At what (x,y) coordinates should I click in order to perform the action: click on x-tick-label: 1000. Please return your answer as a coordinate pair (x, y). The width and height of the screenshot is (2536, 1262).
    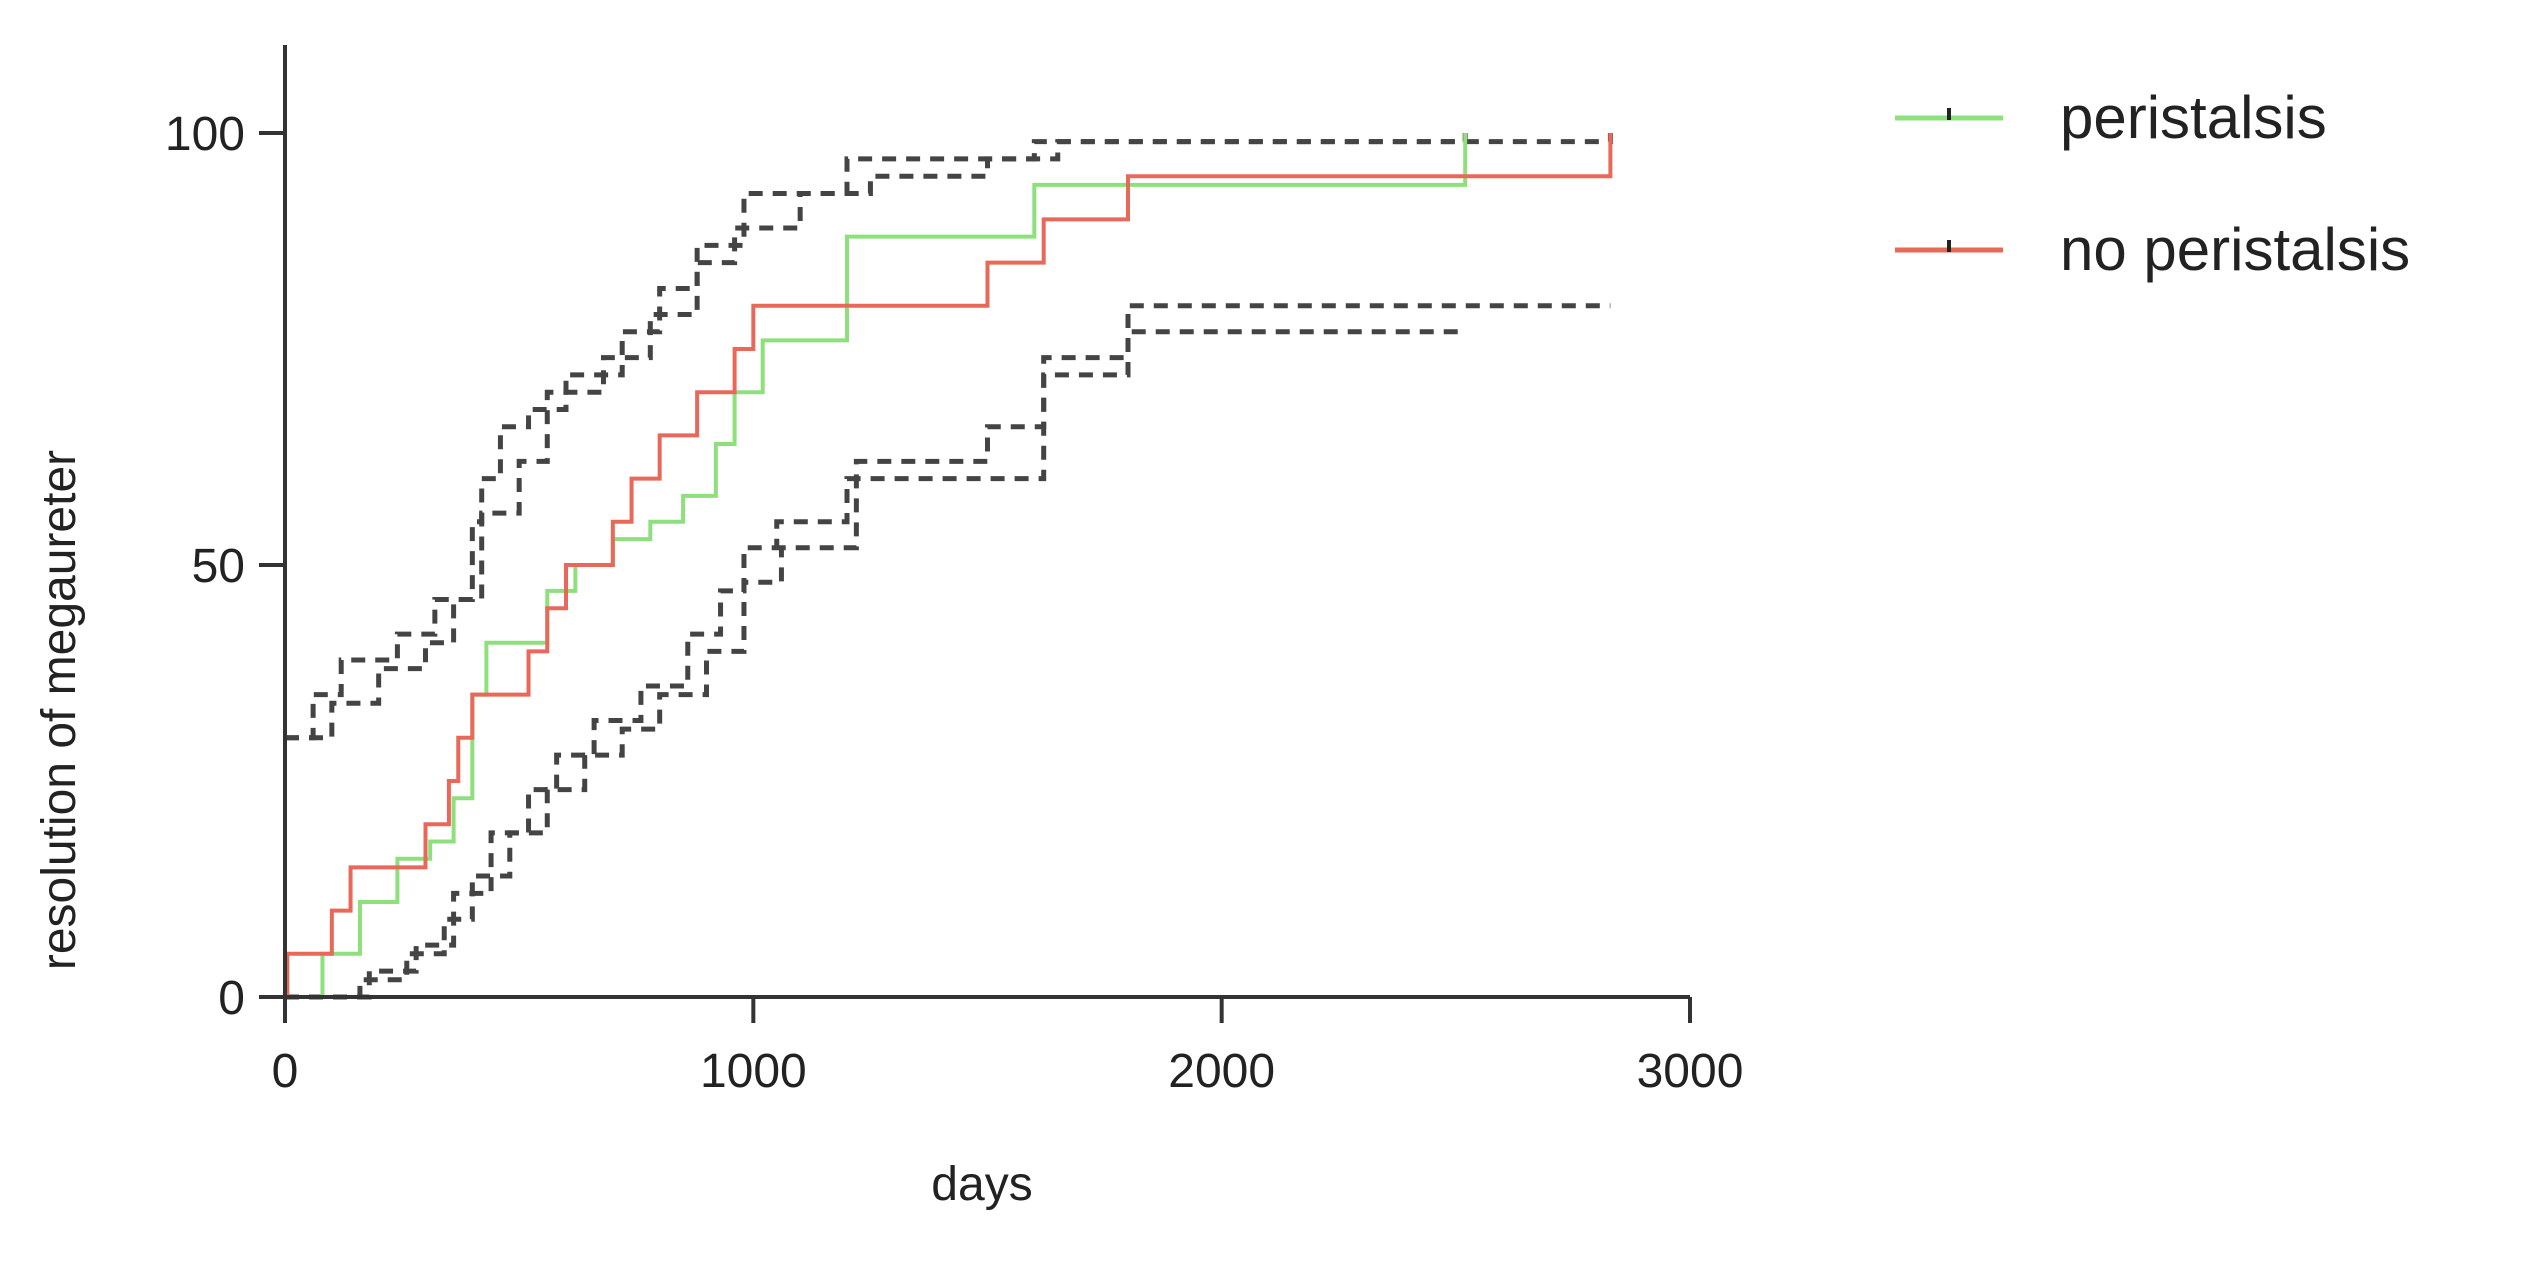
    Looking at the image, I should click on (753, 1071).